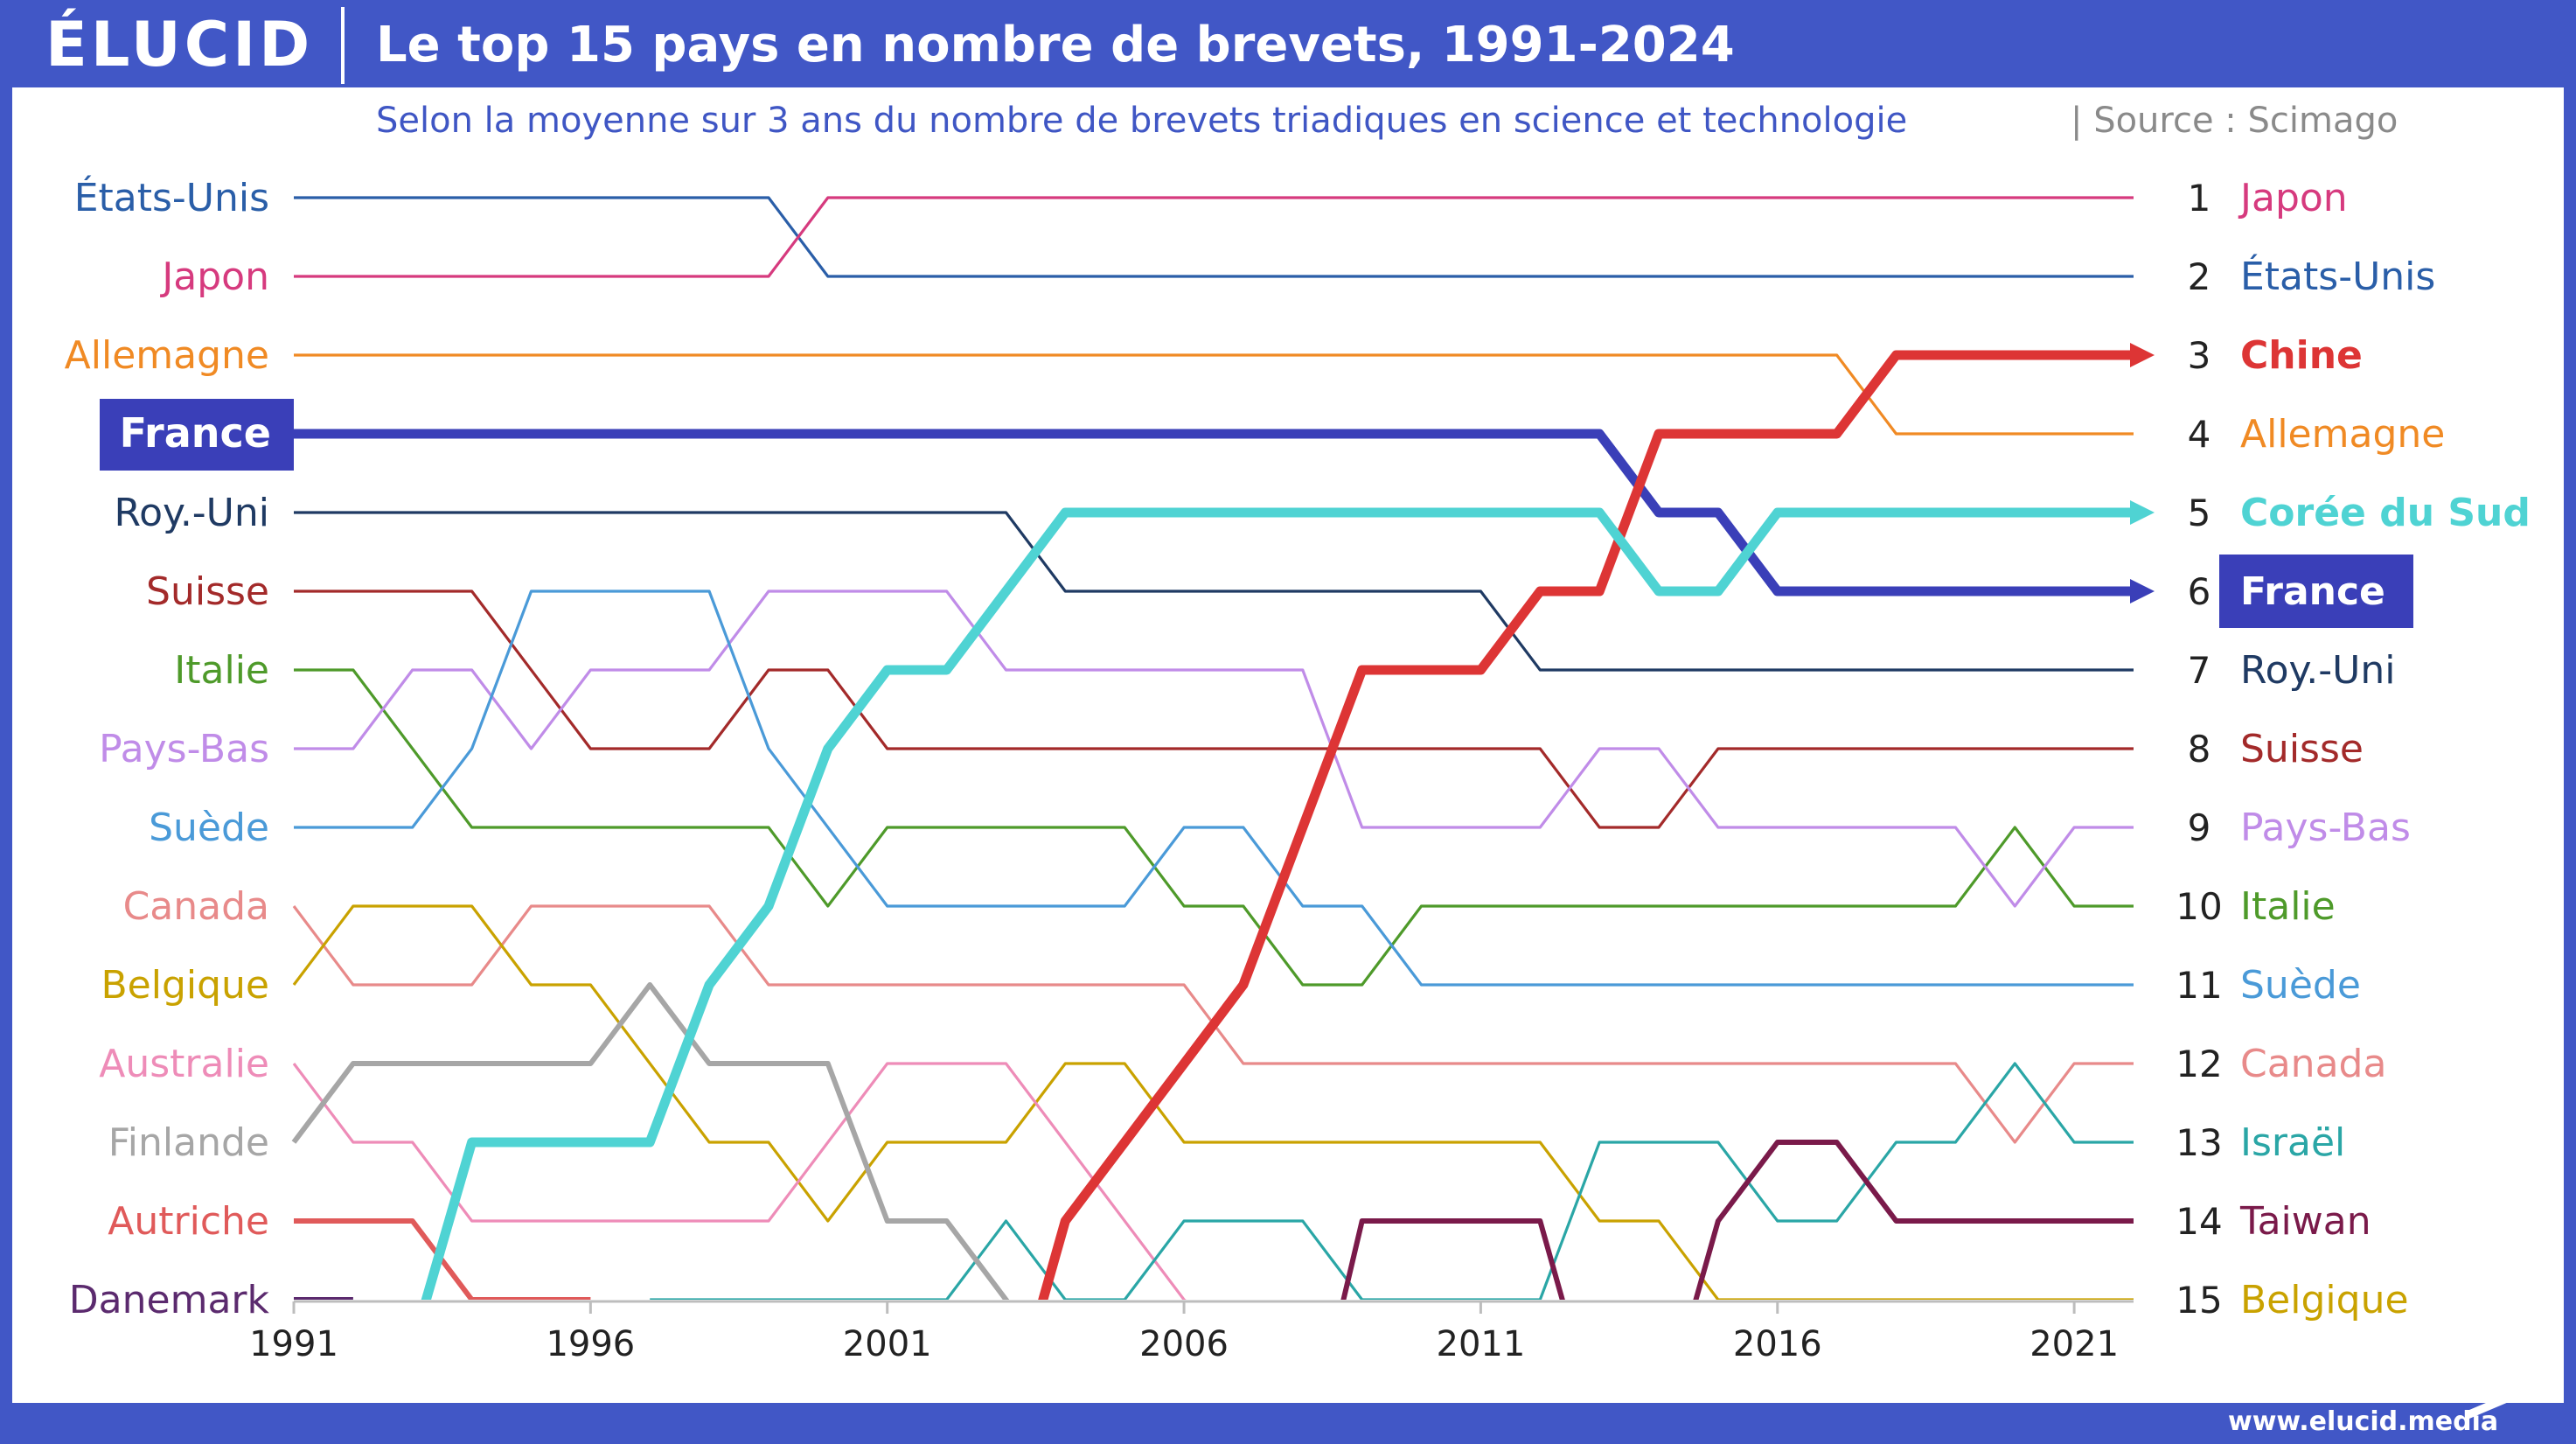  I want to click on rank-number: 2, so click(2199, 276).